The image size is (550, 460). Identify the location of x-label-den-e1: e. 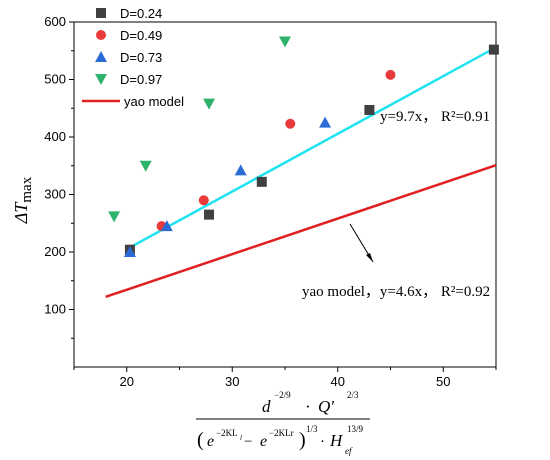
(210, 441).